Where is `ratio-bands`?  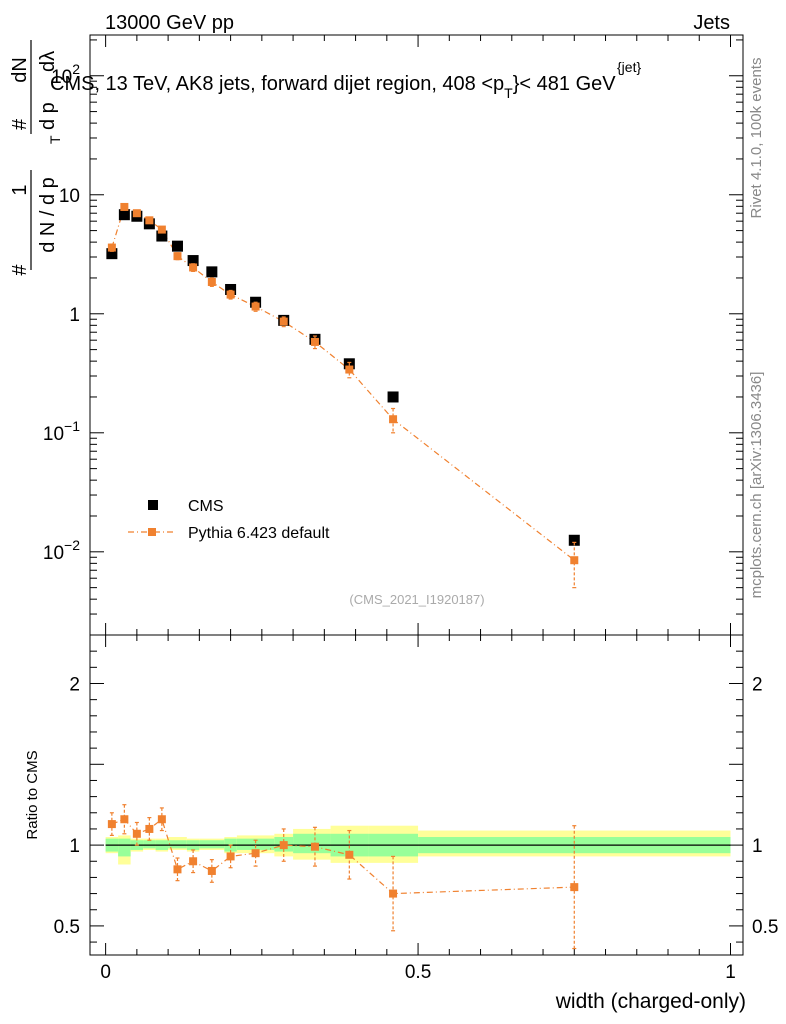 ratio-bands is located at coordinates (418, 845).